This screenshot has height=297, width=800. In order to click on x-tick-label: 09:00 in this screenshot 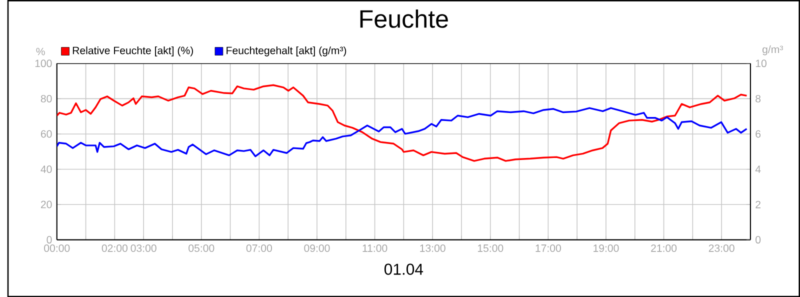, I will do `click(317, 248)`.